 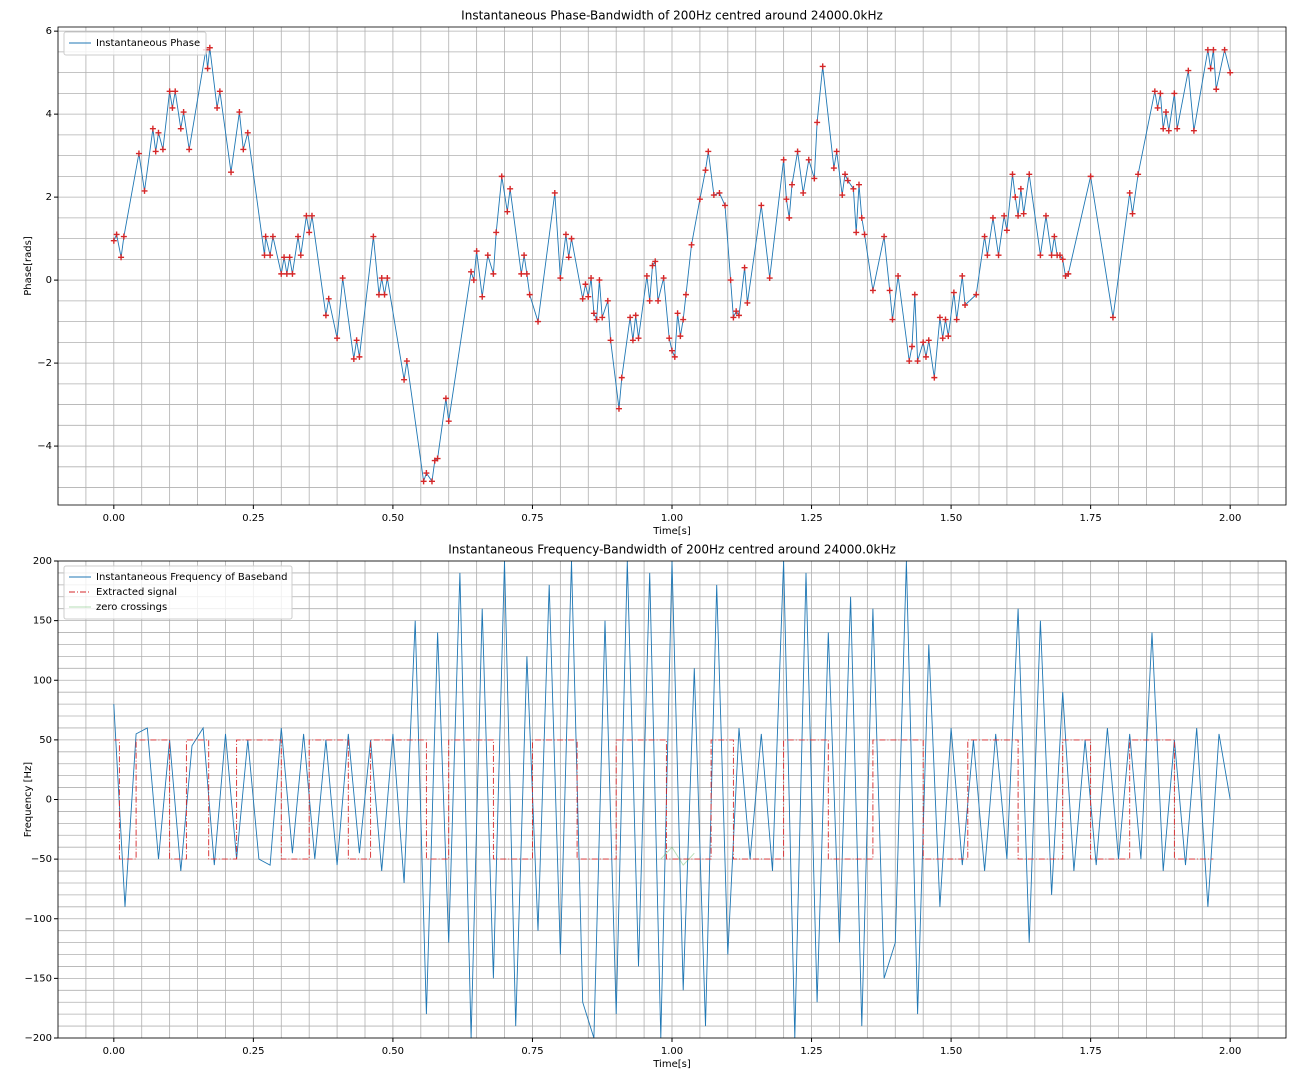 What do you see at coordinates (114, 1051) in the screenshot?
I see `x-tick-label: 0.00` at bounding box center [114, 1051].